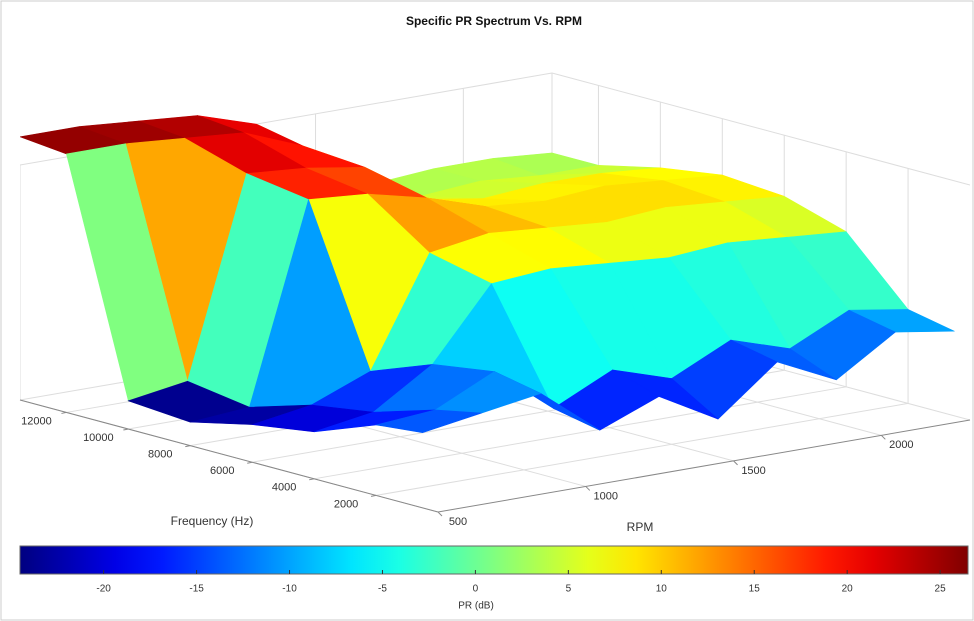  What do you see at coordinates (476, 606) in the screenshot?
I see `colorbar-label: PR (dB)` at bounding box center [476, 606].